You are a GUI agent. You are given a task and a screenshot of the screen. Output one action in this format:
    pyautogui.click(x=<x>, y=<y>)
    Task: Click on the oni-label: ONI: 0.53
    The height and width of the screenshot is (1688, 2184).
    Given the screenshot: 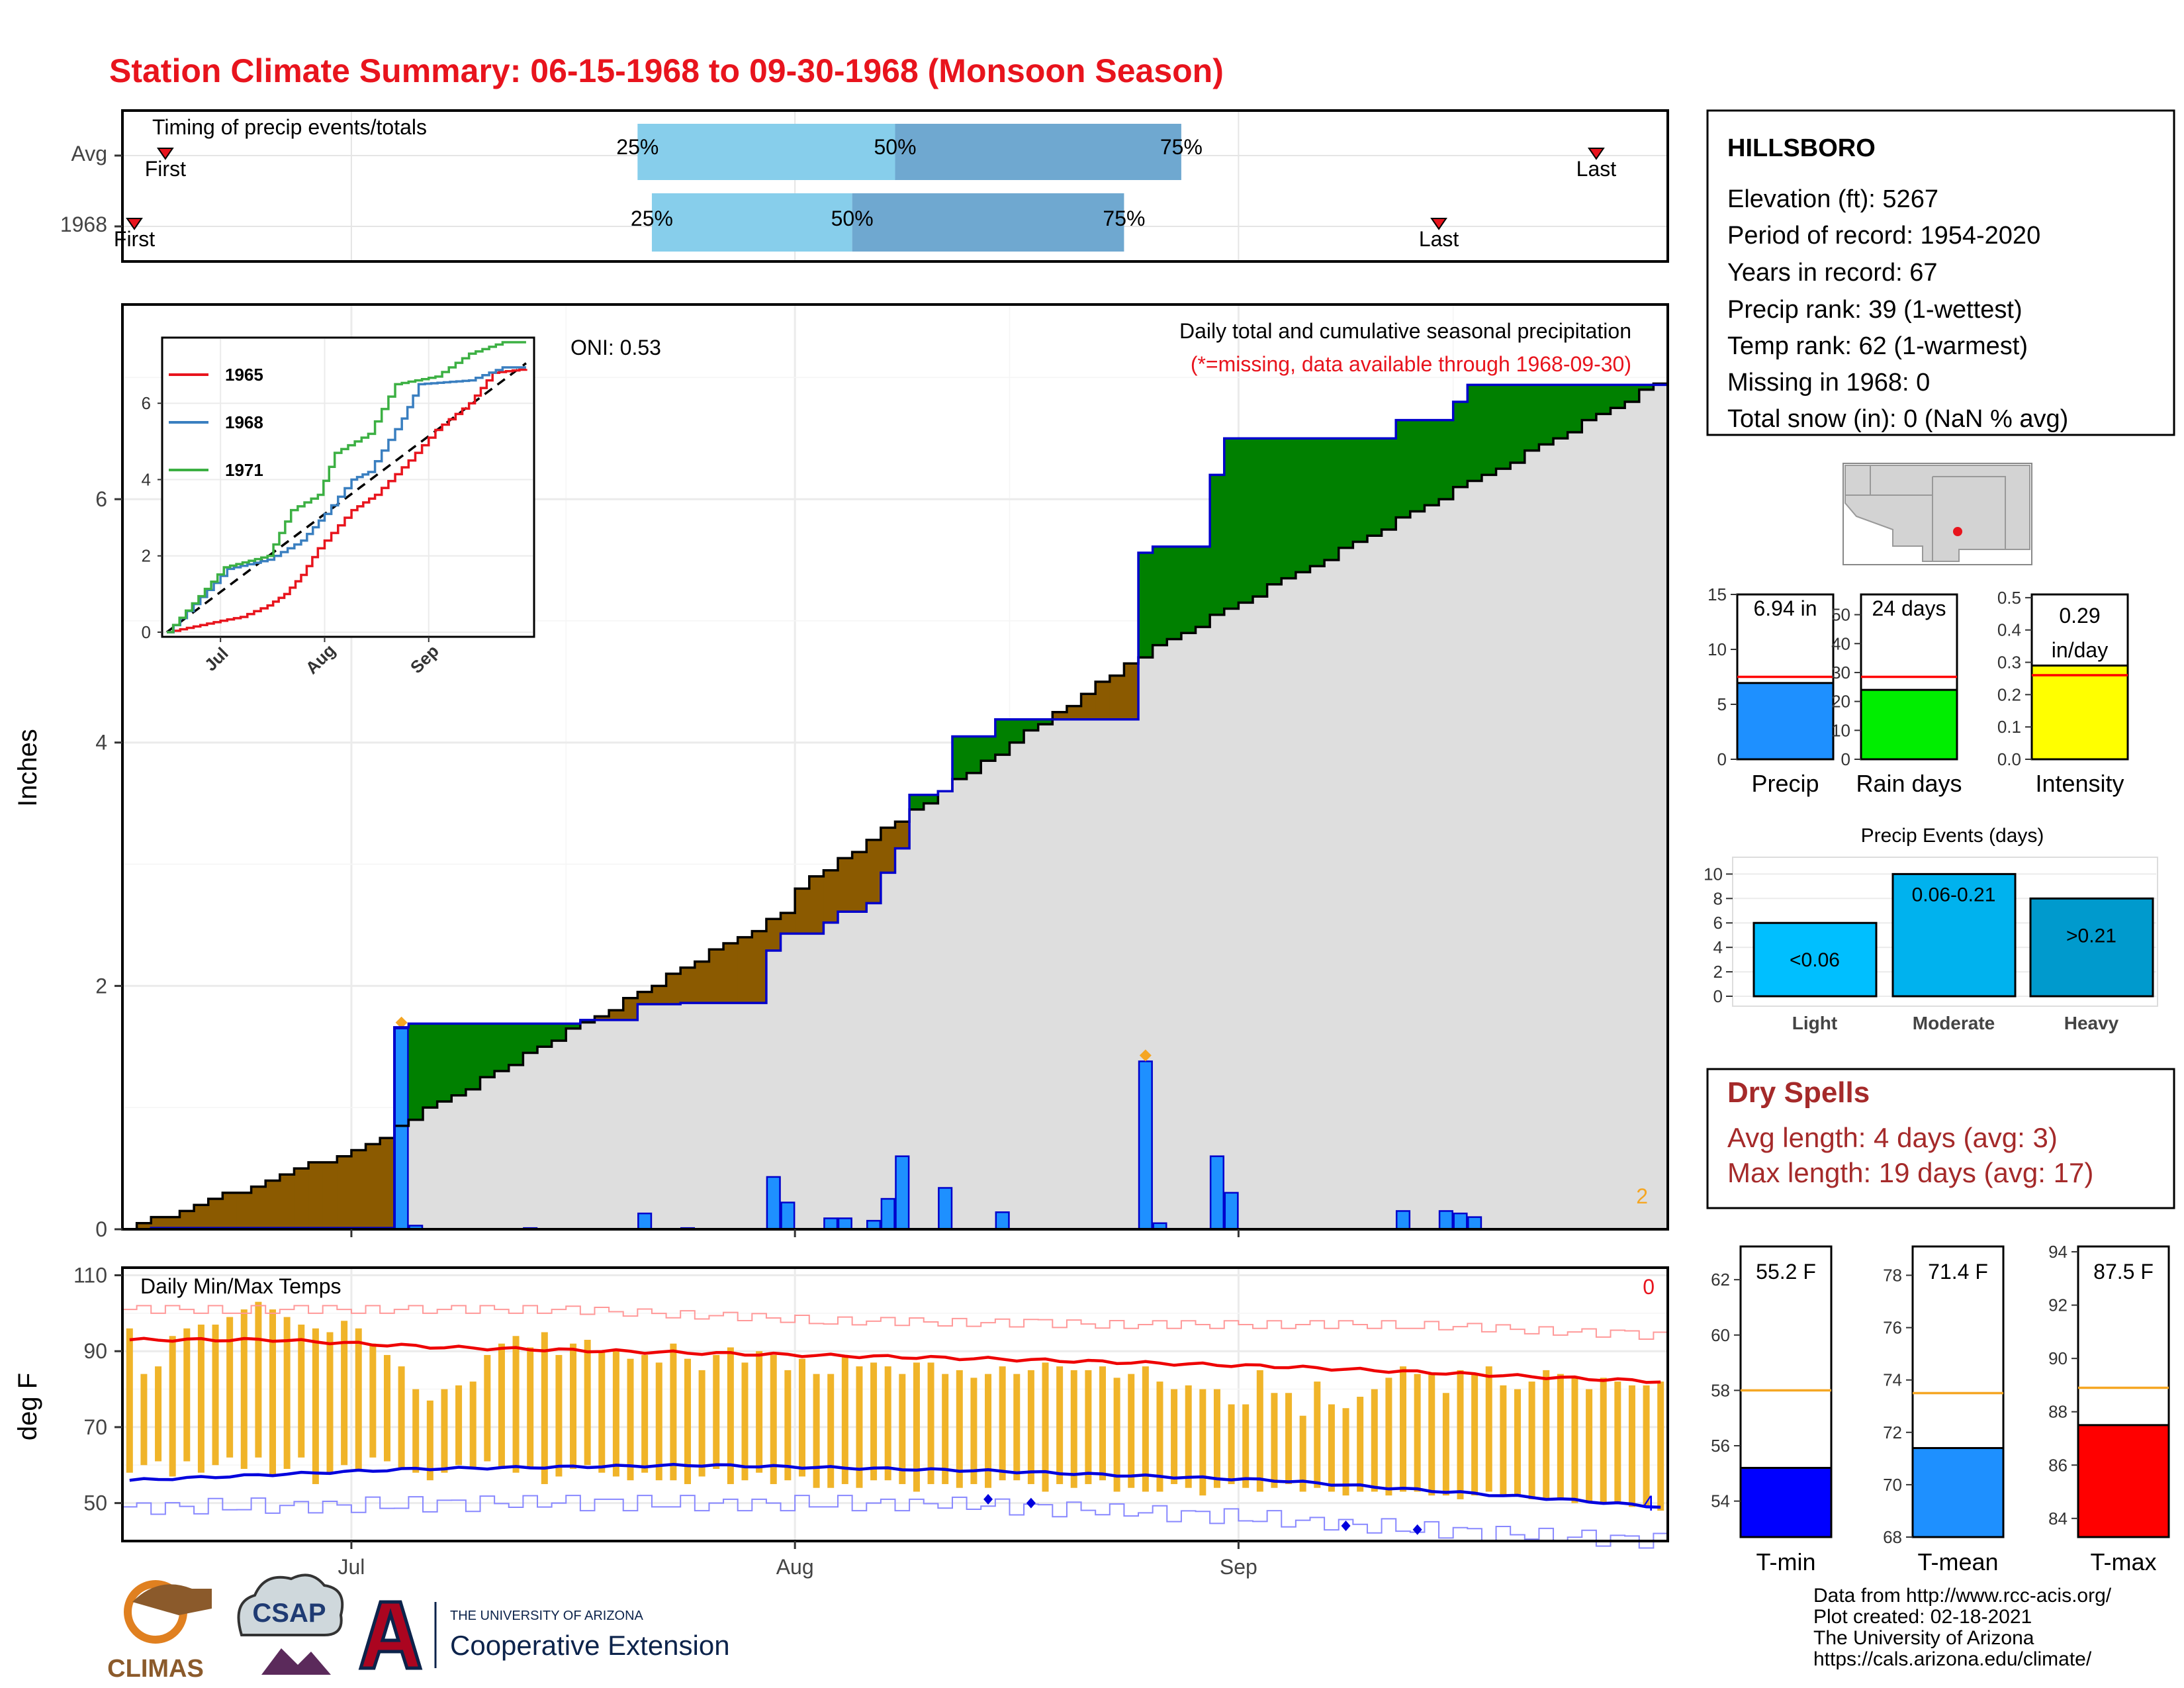 What is the action you would take?
    pyautogui.click(x=616, y=347)
    